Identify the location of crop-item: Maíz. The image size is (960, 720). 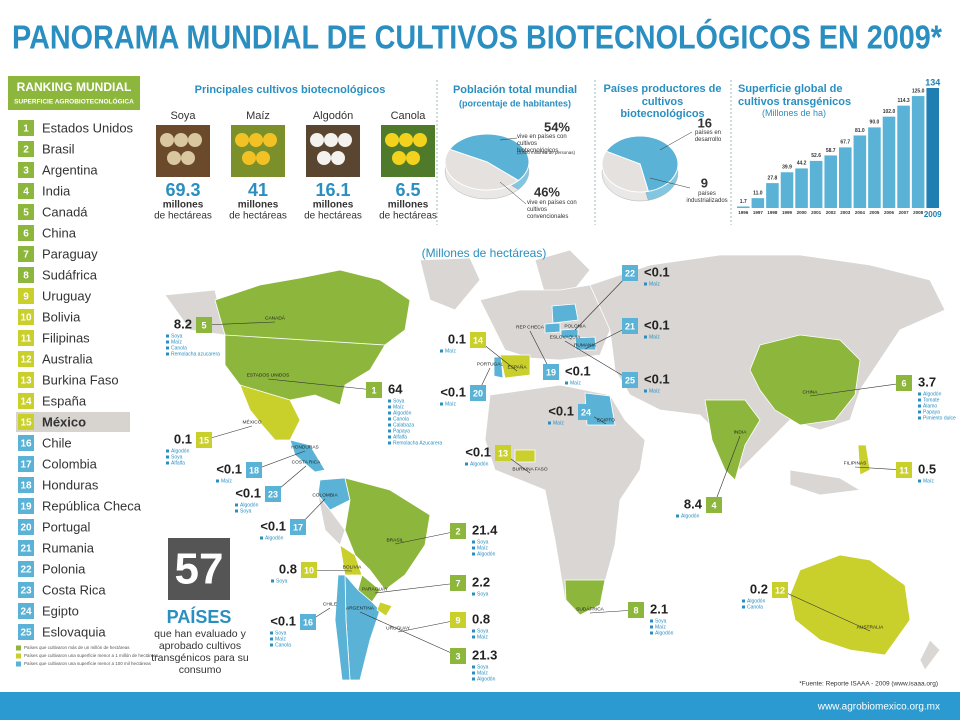
(482, 637).